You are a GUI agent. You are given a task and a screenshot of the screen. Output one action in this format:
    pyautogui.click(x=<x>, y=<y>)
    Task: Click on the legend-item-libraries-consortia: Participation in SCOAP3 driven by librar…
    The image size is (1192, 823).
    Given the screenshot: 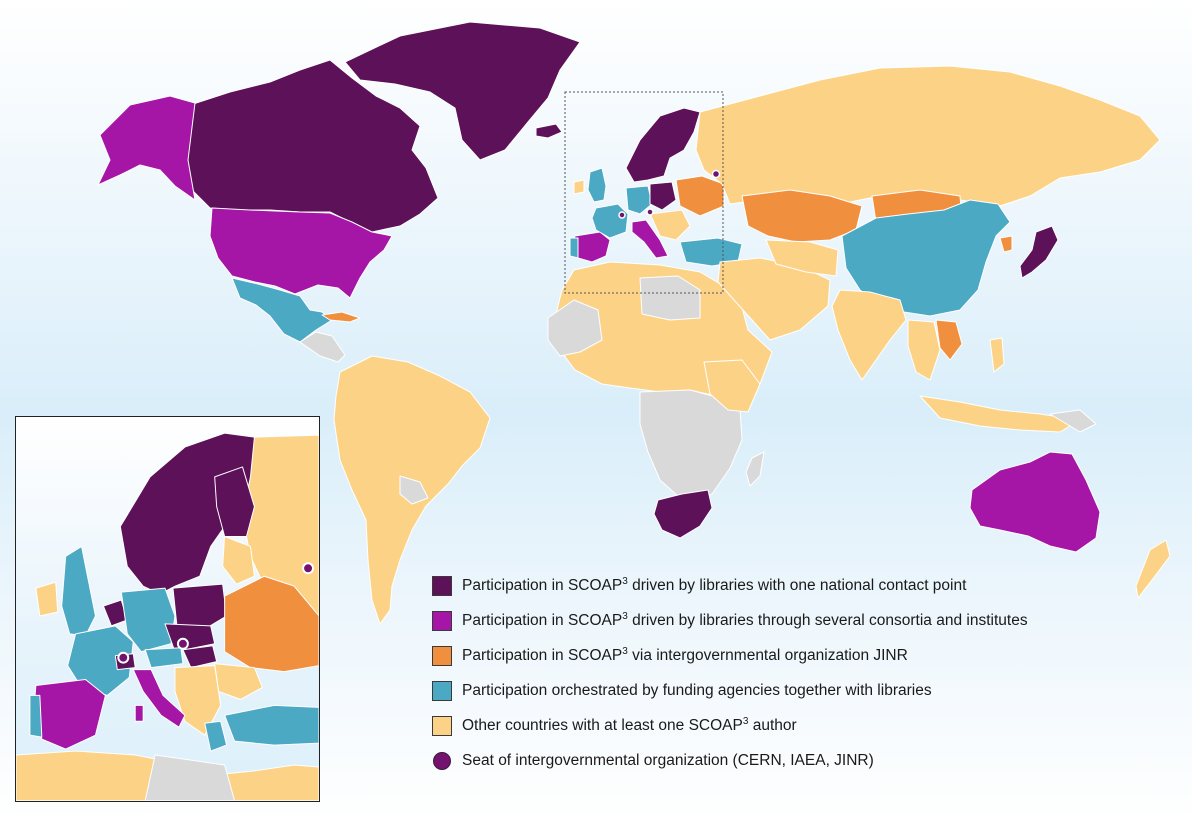 What is the action you would take?
    pyautogui.click(x=802, y=620)
    